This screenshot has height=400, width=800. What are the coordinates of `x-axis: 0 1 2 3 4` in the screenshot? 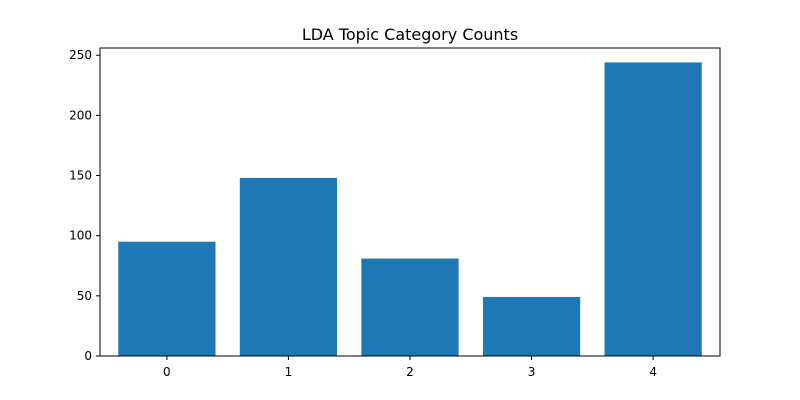 It's located at (410, 367).